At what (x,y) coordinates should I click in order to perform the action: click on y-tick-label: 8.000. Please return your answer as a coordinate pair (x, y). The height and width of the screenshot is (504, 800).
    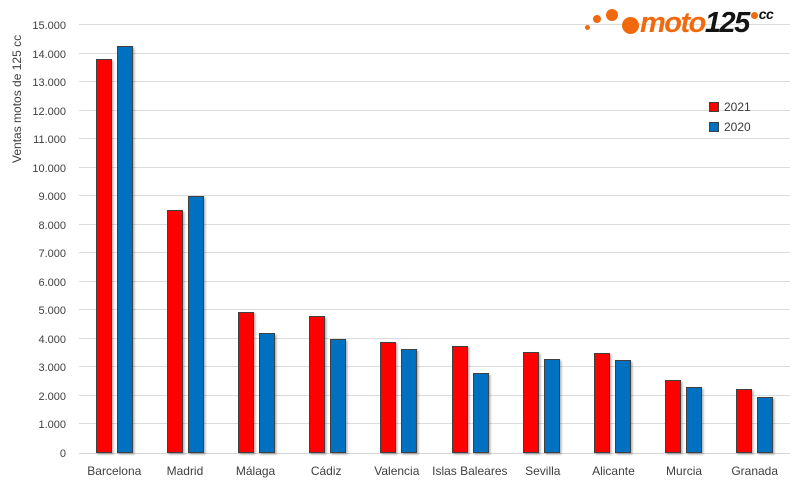
    Looking at the image, I should click on (52, 225).